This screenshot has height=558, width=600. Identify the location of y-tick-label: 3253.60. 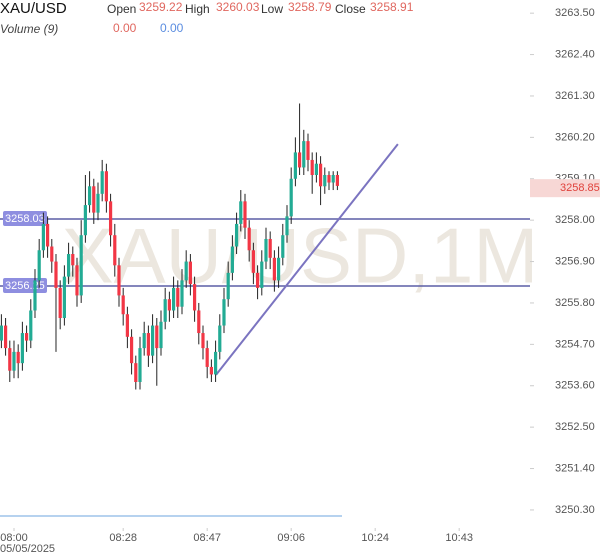
(575, 386).